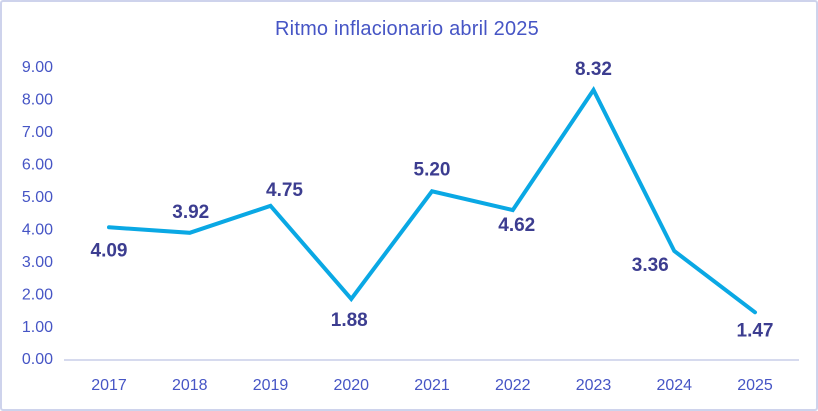 This screenshot has width=818, height=411. Describe the element at coordinates (674, 385) in the screenshot. I see `x-axis-label: 2024` at that location.